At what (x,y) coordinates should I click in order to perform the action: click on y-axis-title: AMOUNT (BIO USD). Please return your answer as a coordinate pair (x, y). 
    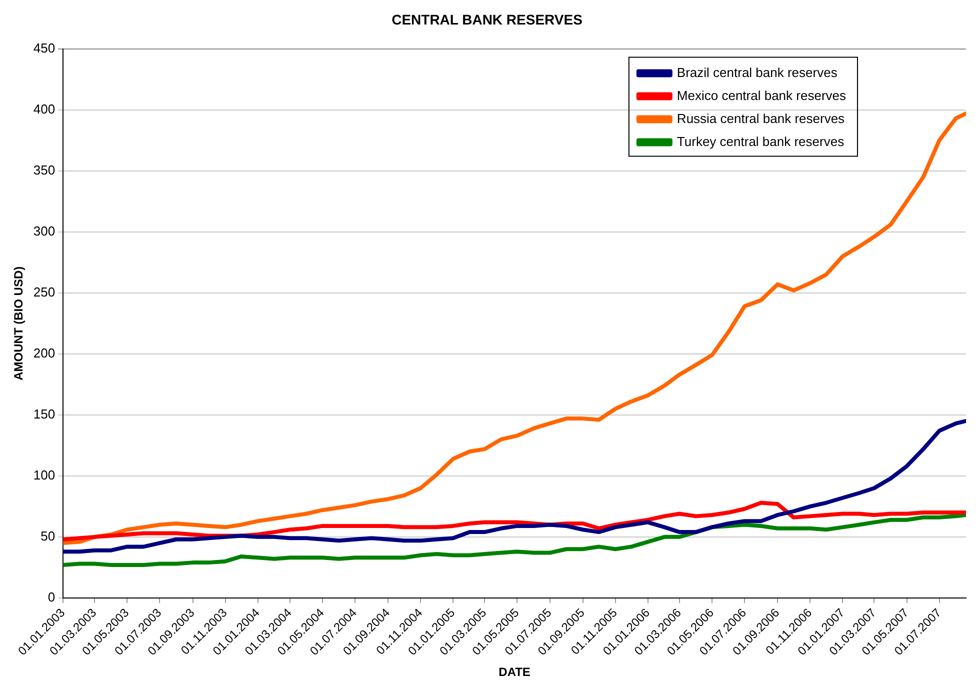
    Looking at the image, I should click on (19, 323).